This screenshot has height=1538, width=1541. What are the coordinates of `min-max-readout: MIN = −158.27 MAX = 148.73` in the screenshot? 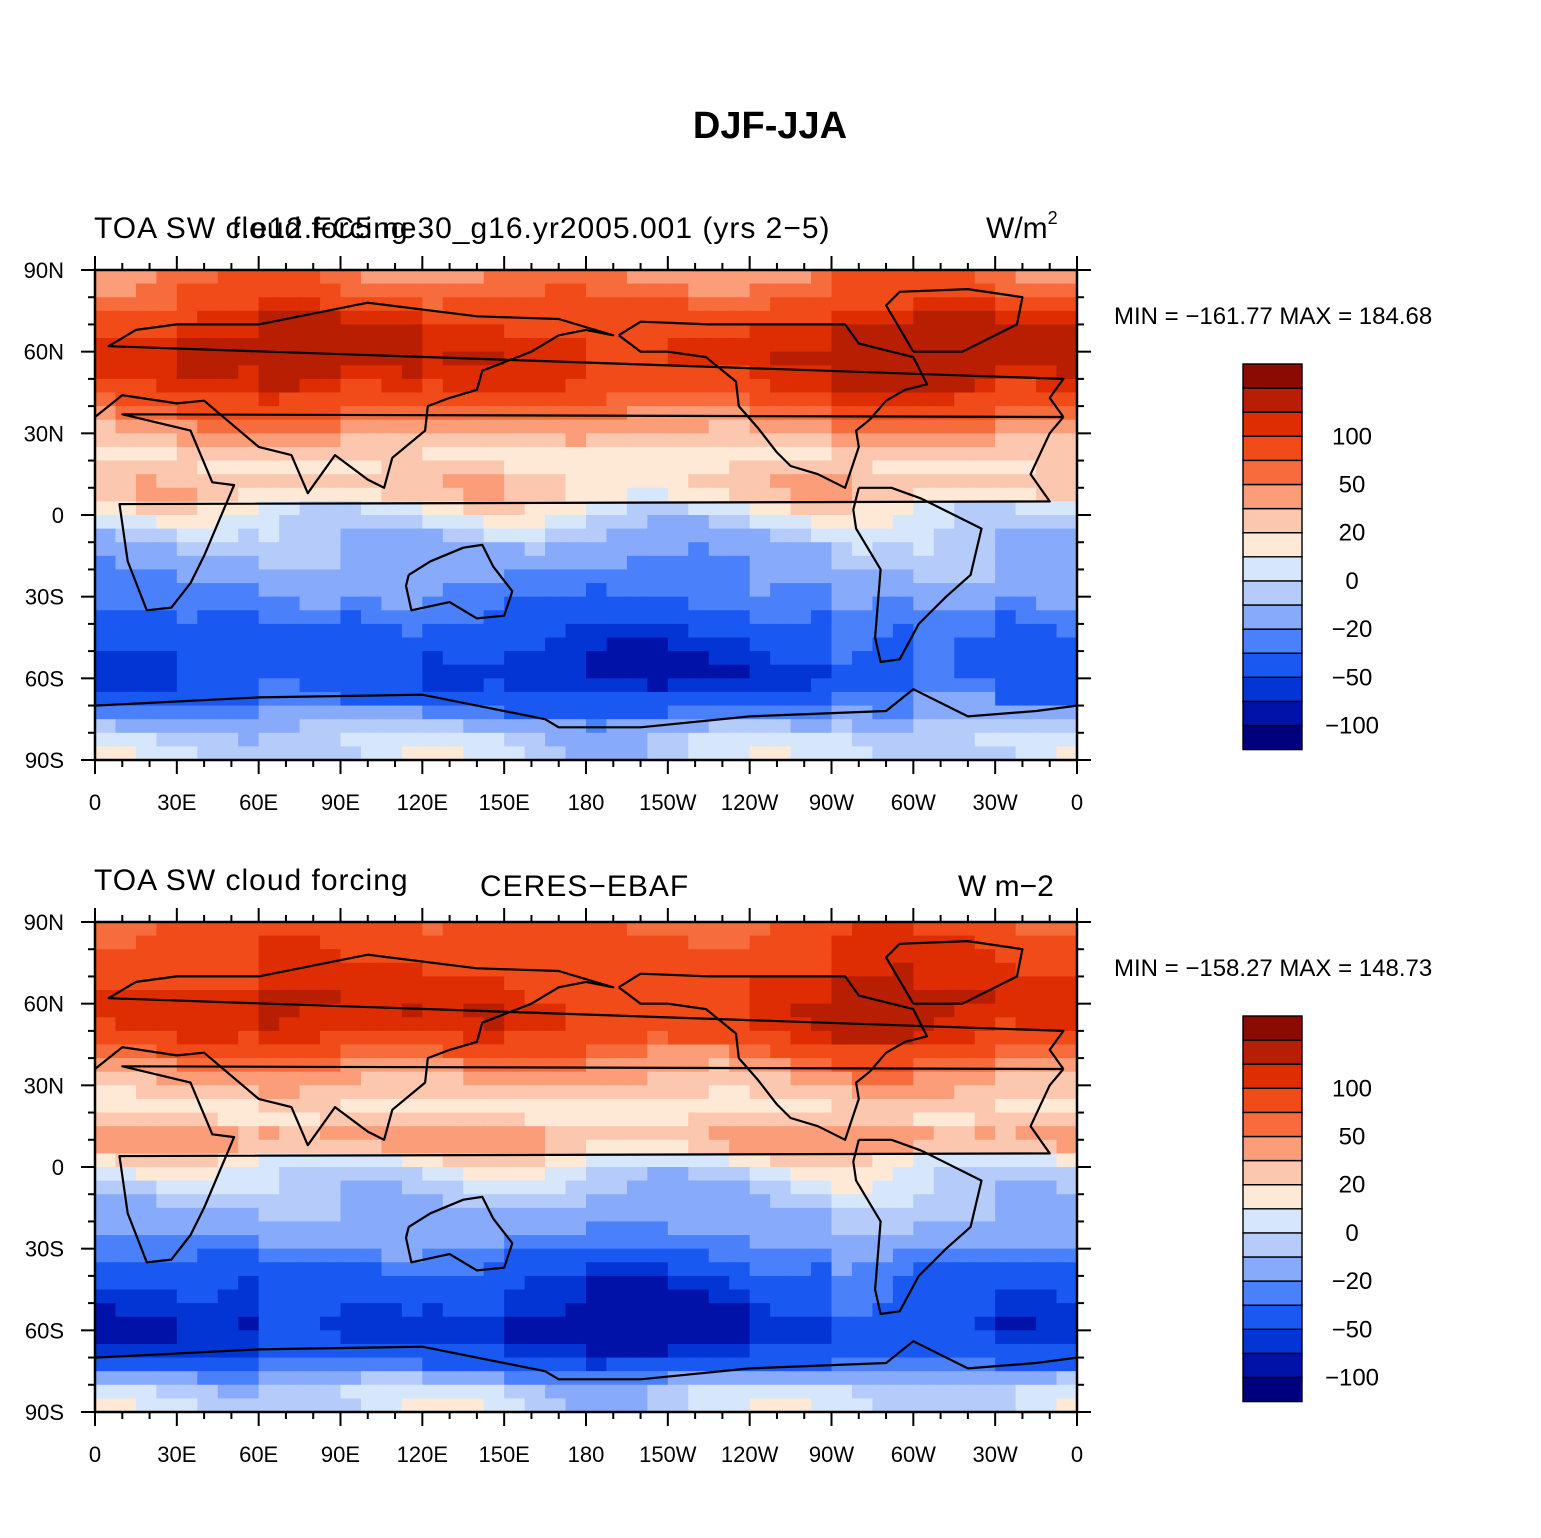 It's located at (1273, 968).